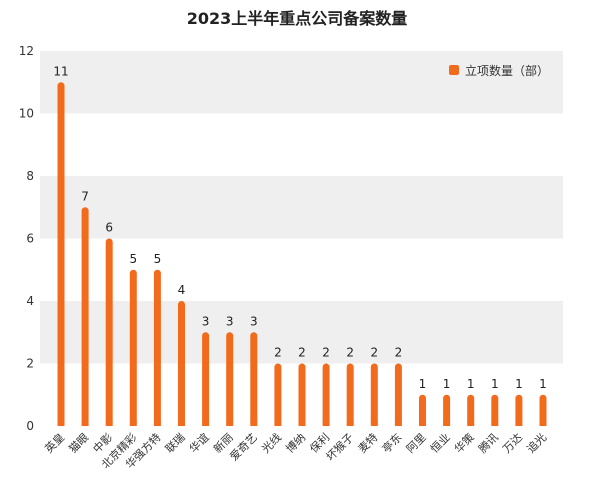 Image resolution: width=595 pixels, height=477 pixels. Describe the element at coordinates (454, 70) in the screenshot. I see `legend-swatch` at that location.